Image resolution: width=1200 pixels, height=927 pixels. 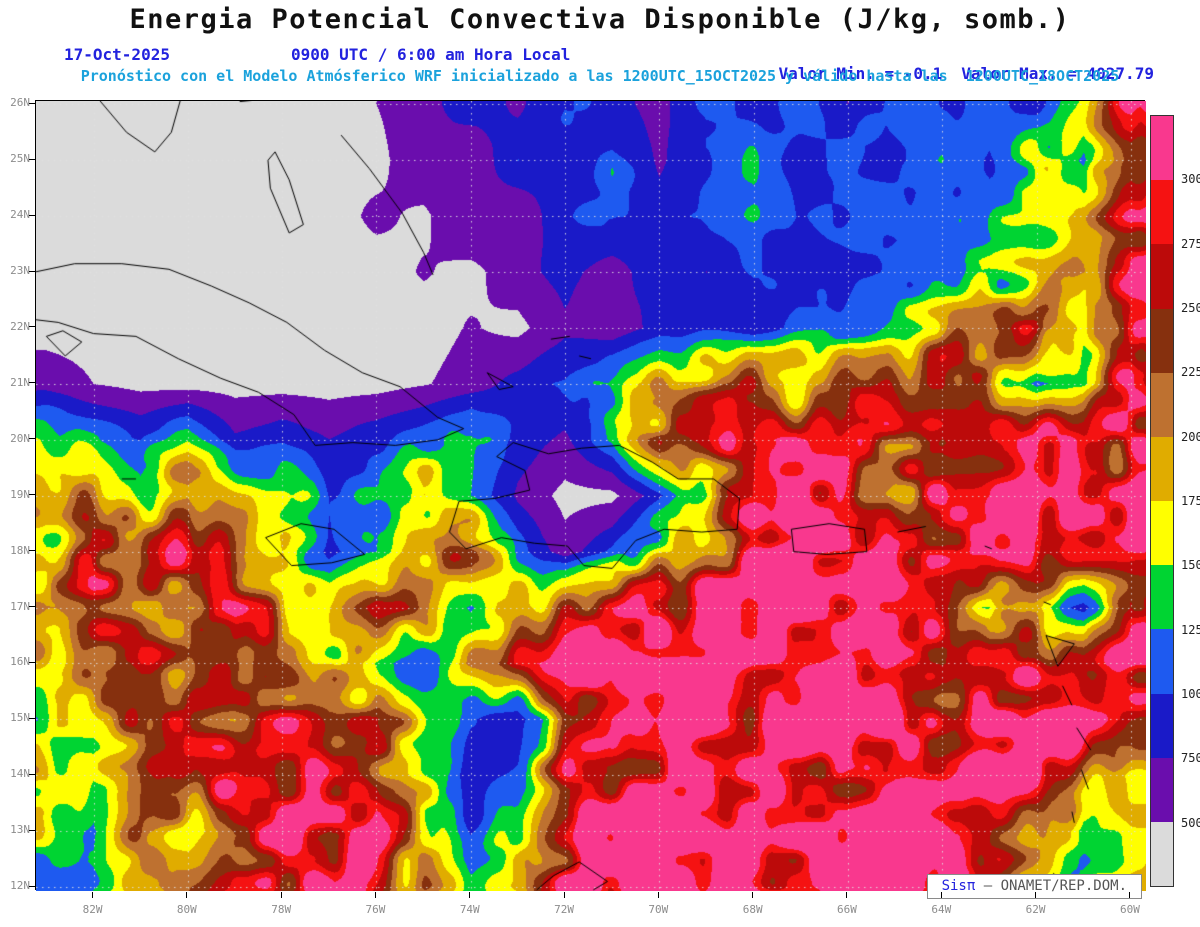 What do you see at coordinates (20, 438) in the screenshot?
I see `lat-tick-label: 20N` at bounding box center [20, 438].